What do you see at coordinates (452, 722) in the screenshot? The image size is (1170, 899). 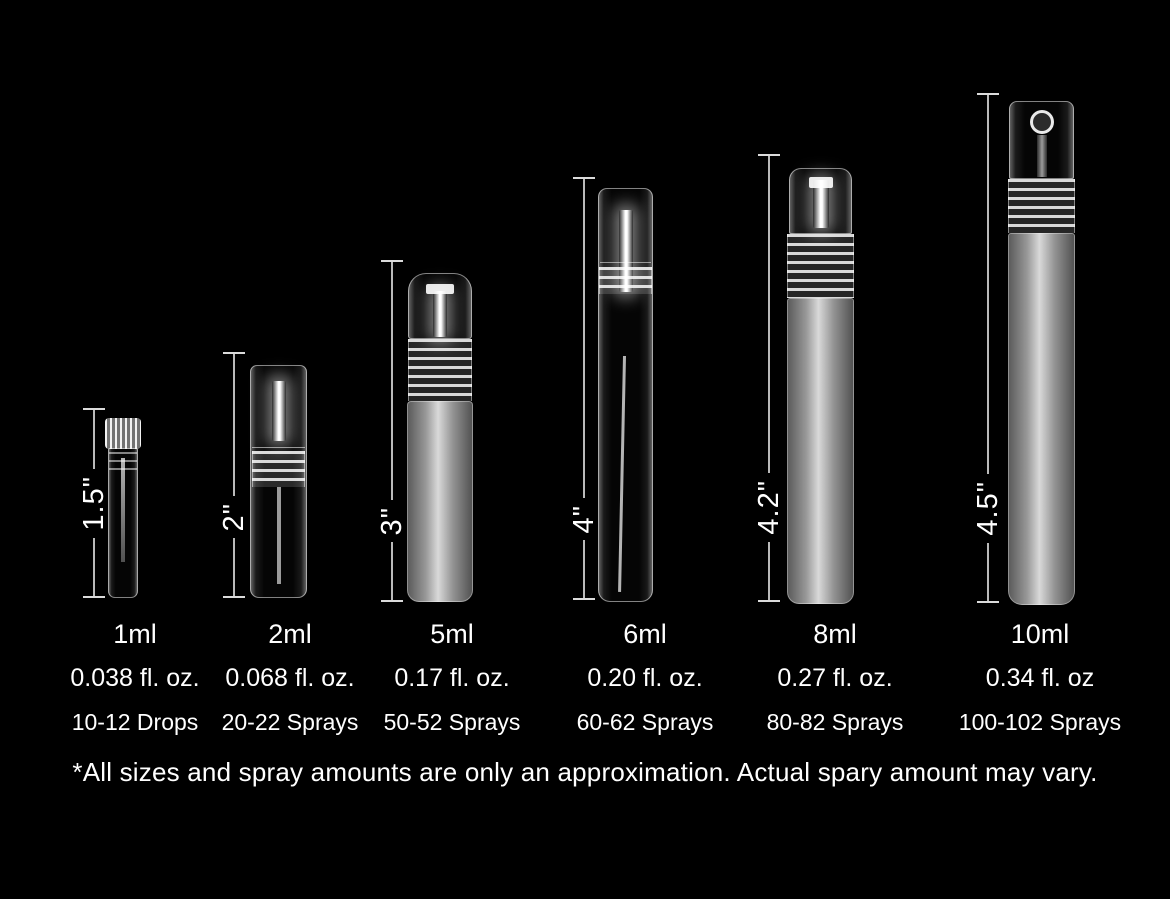 I see `spray-count-label: 50-52 Sprays` at bounding box center [452, 722].